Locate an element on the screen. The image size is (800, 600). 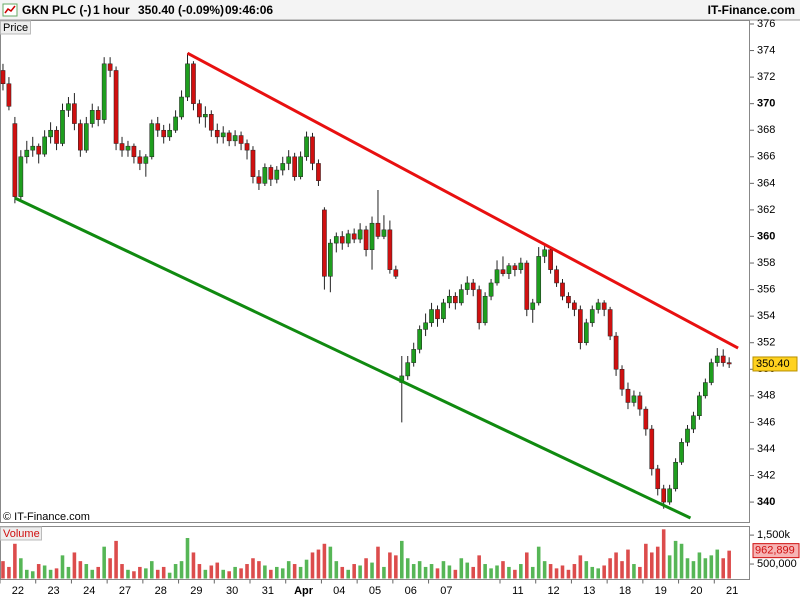
last-price-box is located at coordinates (775, 364).